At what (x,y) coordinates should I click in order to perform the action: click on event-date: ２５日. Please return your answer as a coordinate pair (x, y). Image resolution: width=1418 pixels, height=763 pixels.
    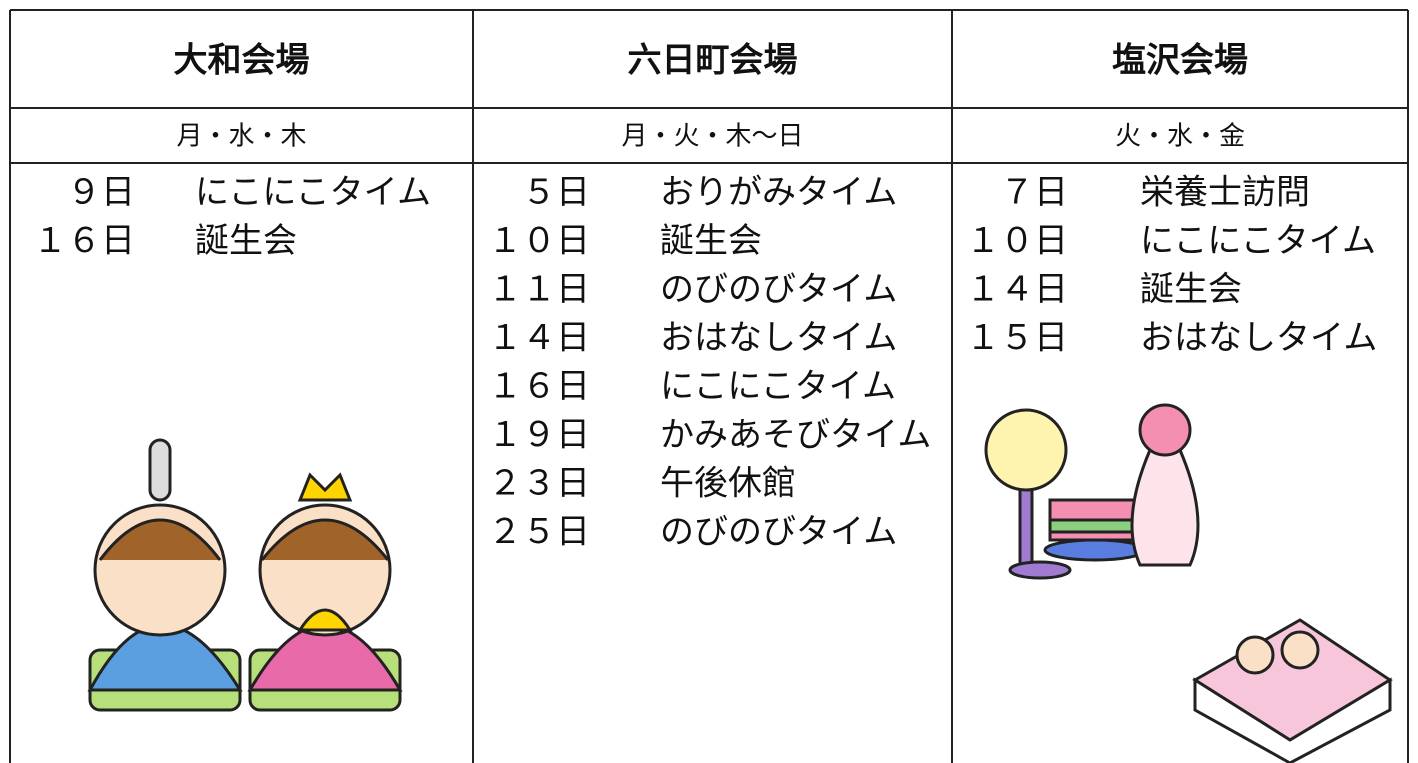
    Looking at the image, I should click on (539, 532).